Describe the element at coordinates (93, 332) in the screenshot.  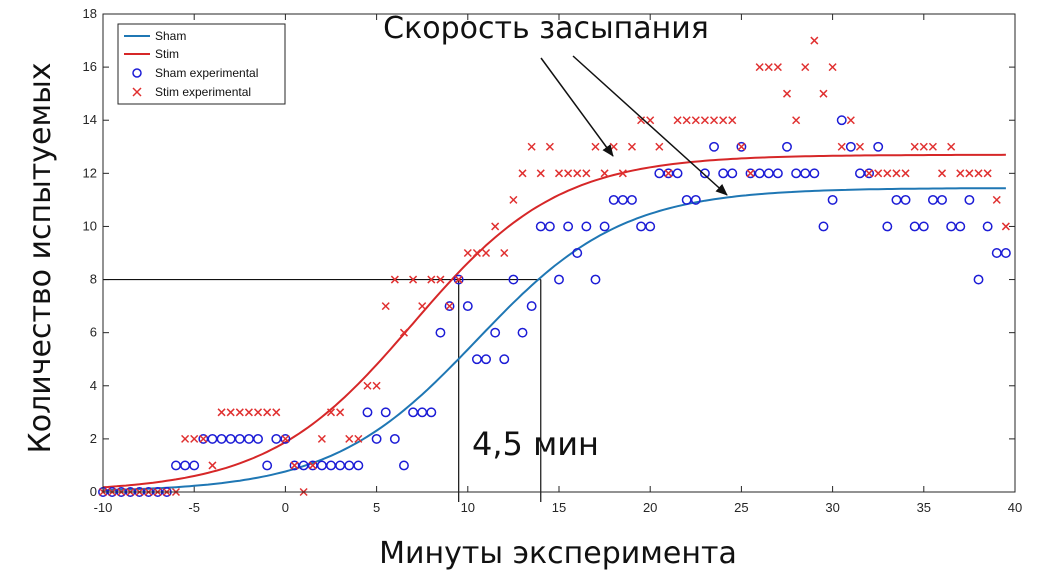
I see `y-tick-label: 6` at that location.